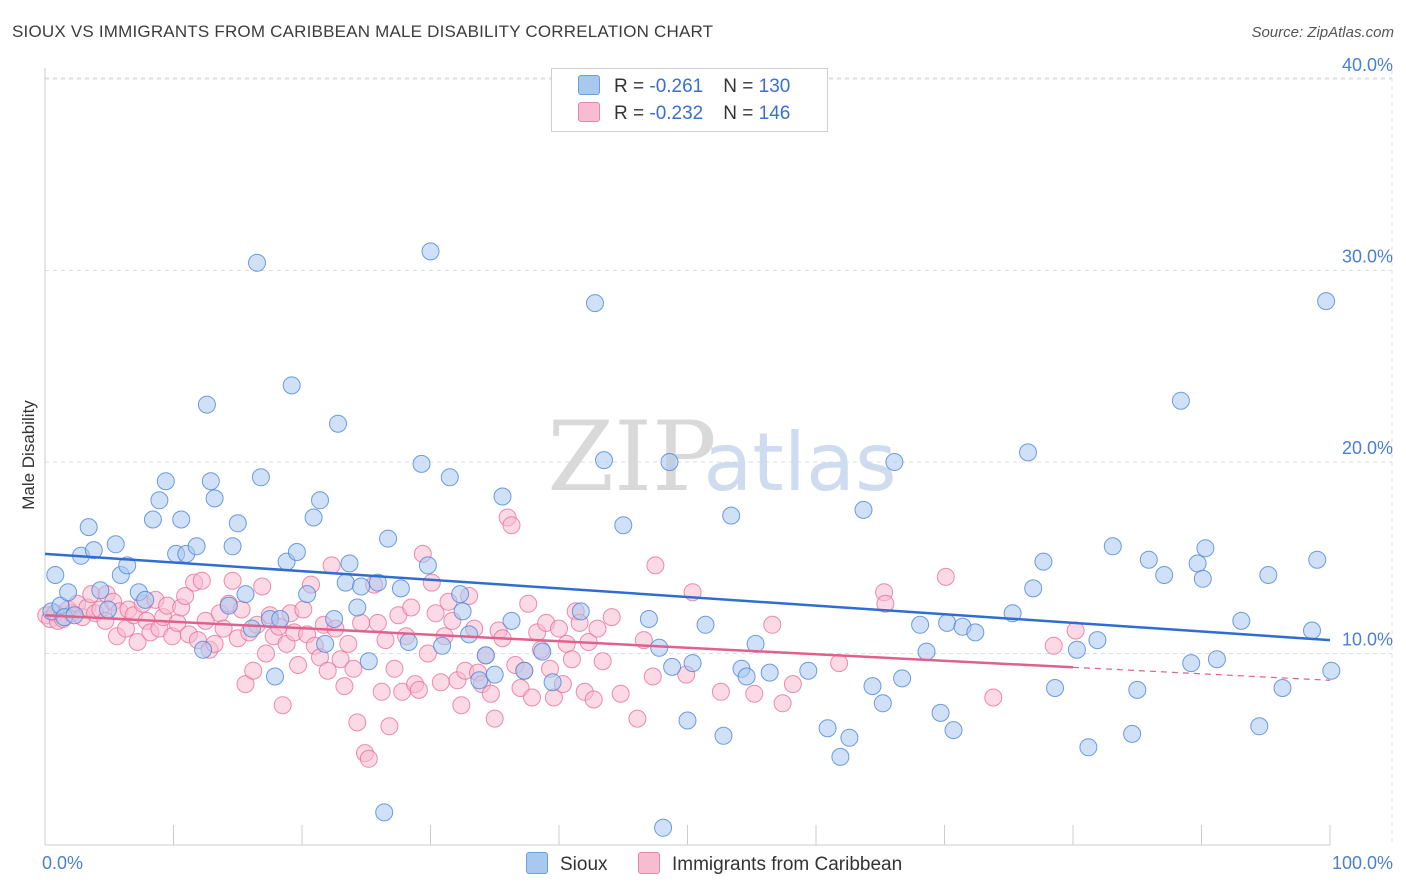  Describe the element at coordinates (1322, 32) in the screenshot. I see `source-label: Source: ZipAtlas.com` at that location.